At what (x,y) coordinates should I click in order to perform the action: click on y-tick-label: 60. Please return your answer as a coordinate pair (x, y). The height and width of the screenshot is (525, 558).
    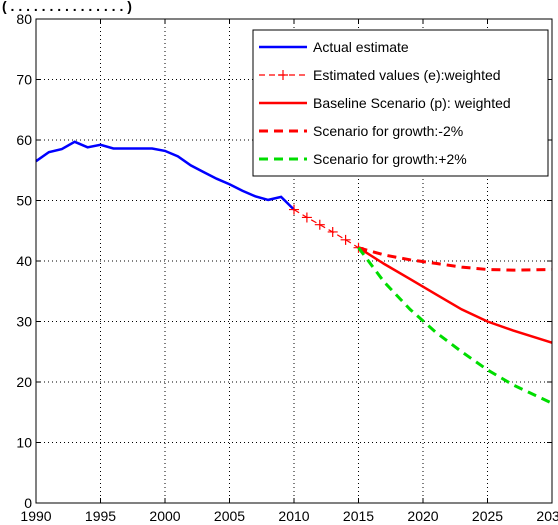
    Looking at the image, I should click on (24, 140).